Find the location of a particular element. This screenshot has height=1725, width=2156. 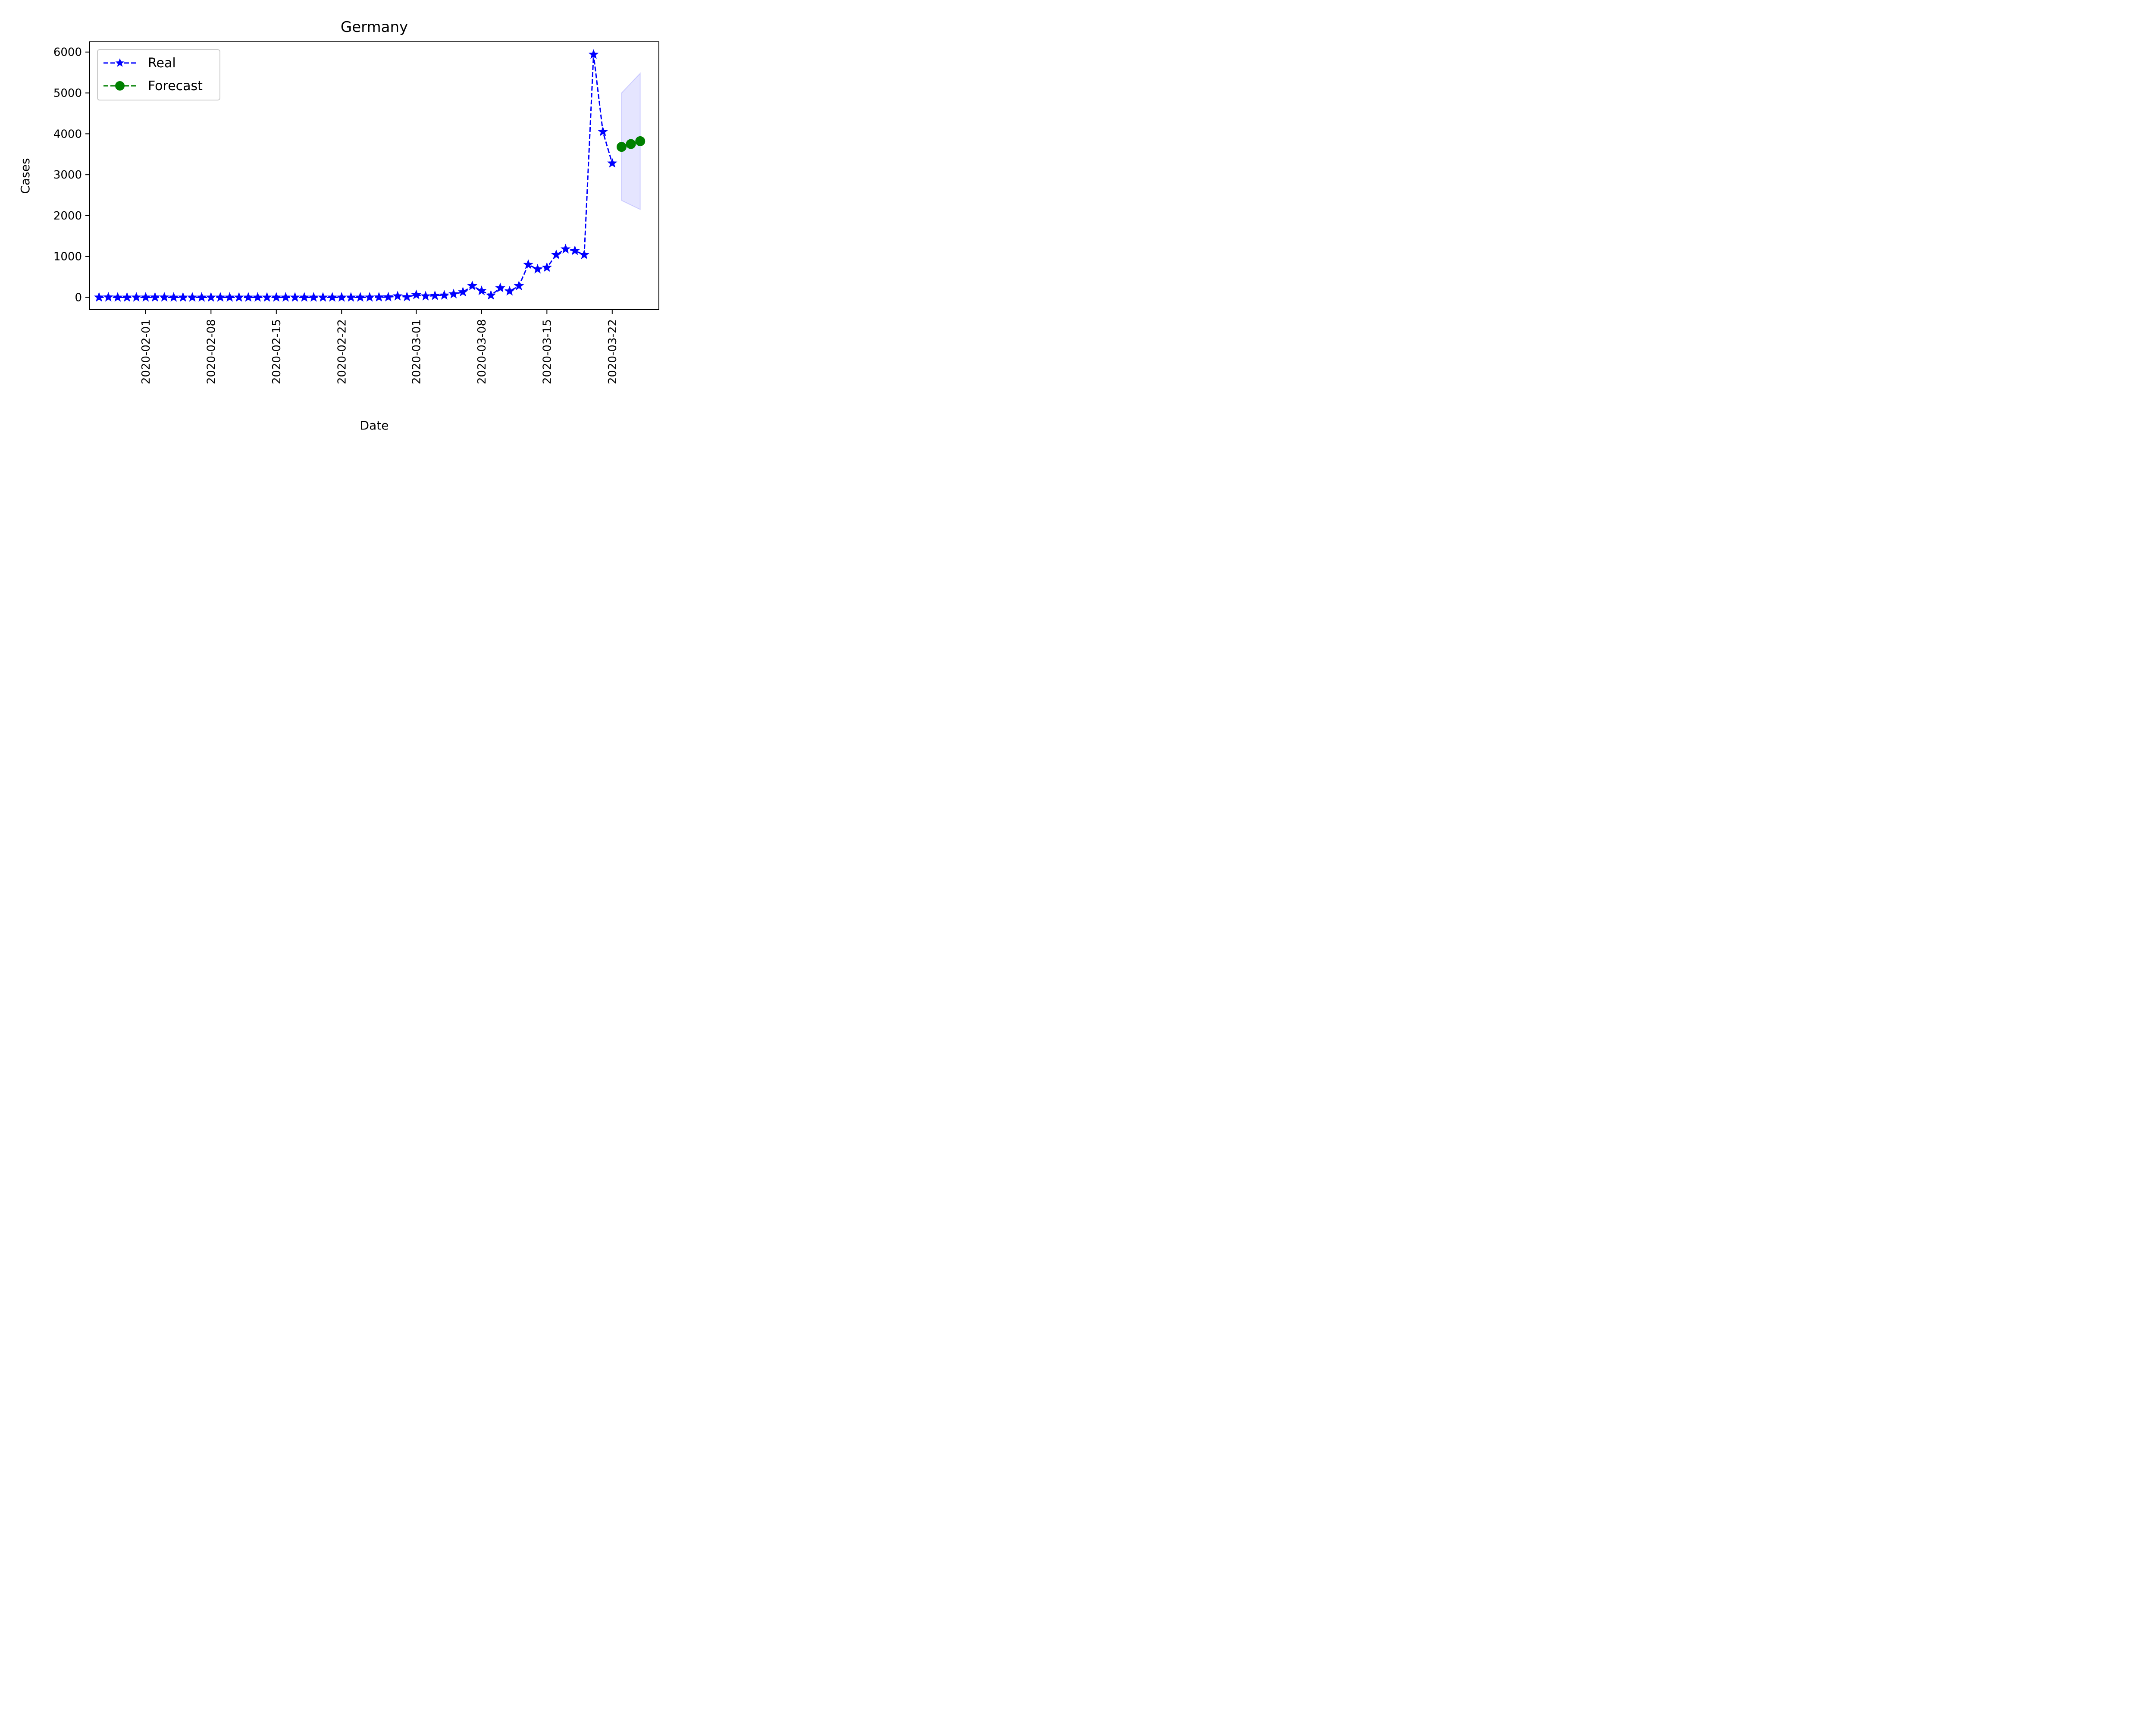

x-tick-label: 2020-02-08 is located at coordinates (211, 352).